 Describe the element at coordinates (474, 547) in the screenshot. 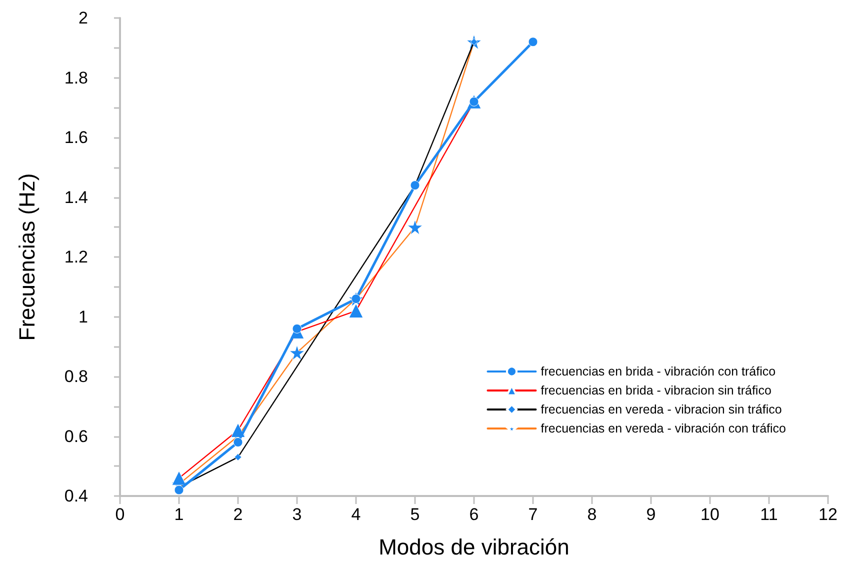

I see `x-axis-title: Modos de vibración` at that location.